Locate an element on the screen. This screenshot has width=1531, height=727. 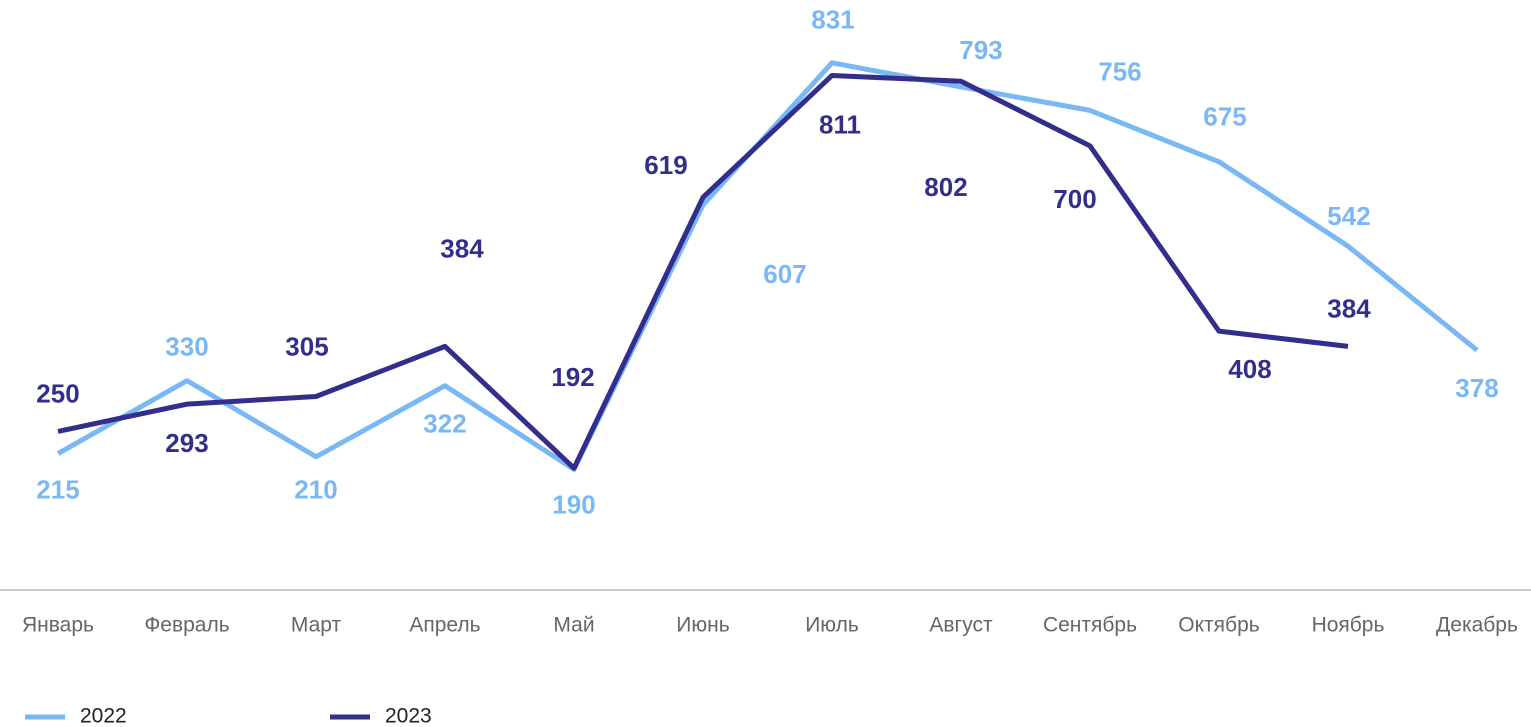
data-label: 210 is located at coordinates (315, 490).